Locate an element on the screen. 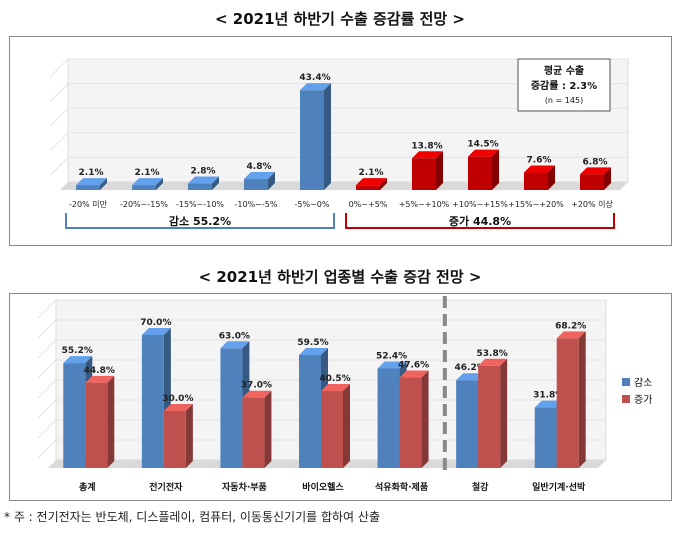  chart2-data-label: 31.8% is located at coordinates (548, 396).